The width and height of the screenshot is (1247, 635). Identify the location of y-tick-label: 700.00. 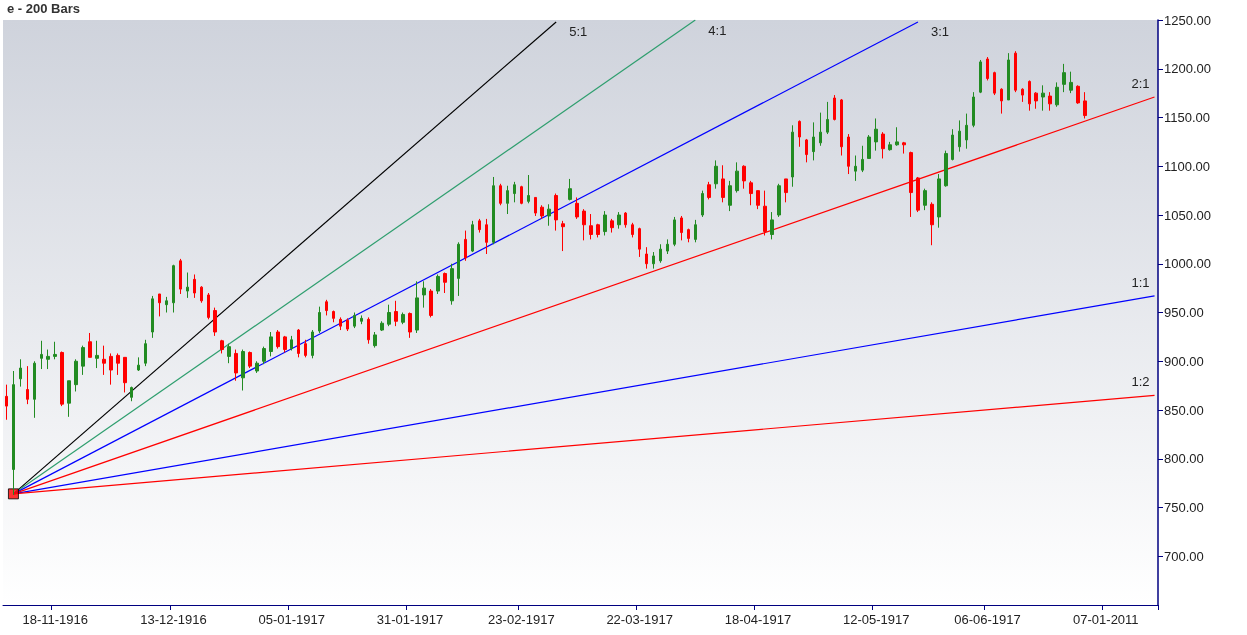
(1184, 556).